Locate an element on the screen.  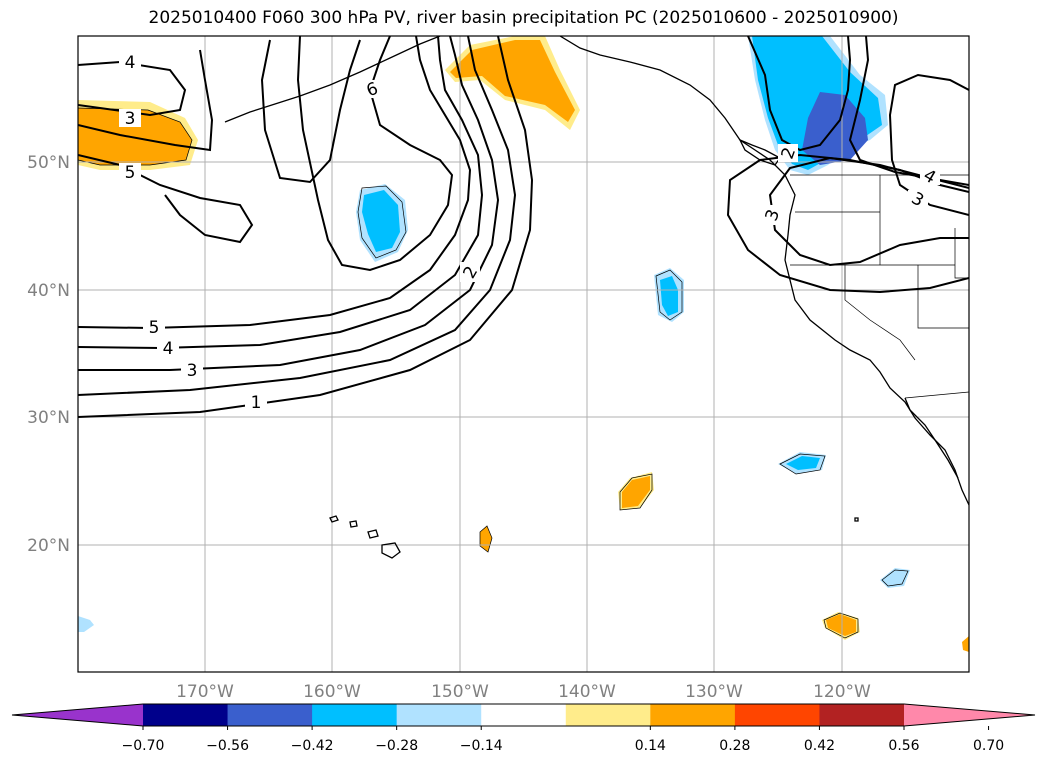
coastline-baja-inner is located at coordinates (931, 438).